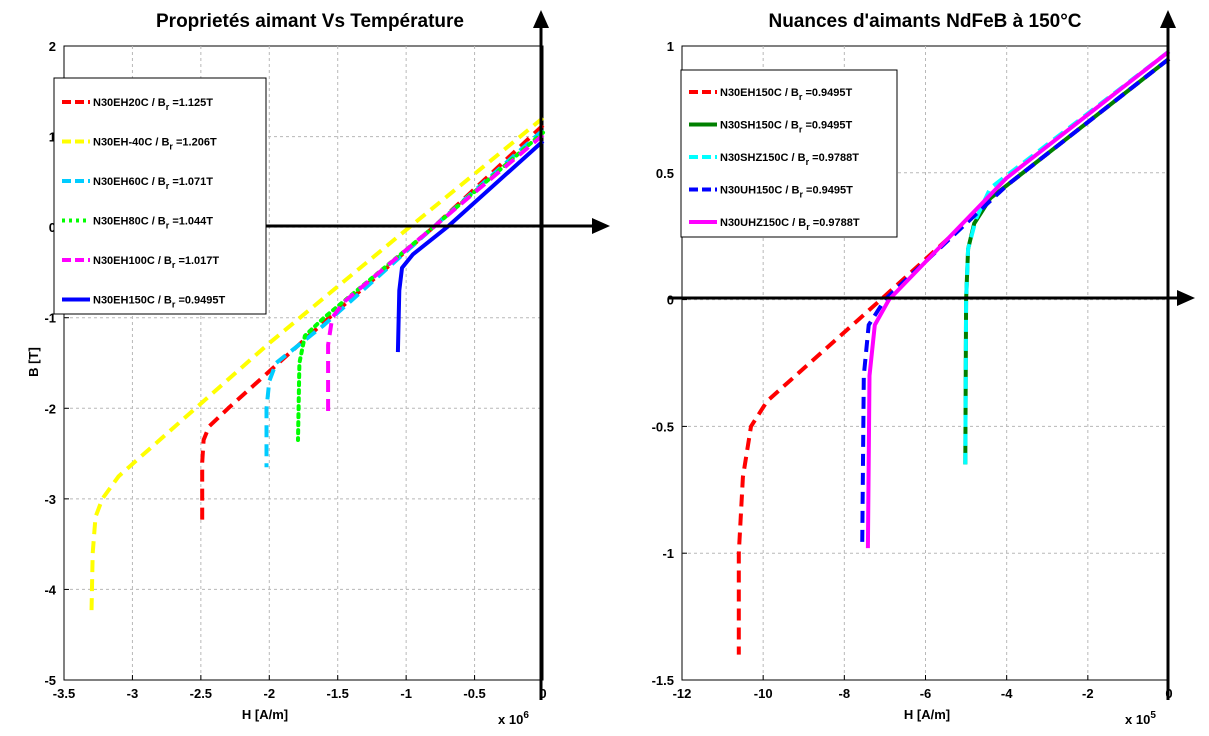 This screenshot has height=736, width=1209. What do you see at coordinates (64, 693) in the screenshot?
I see `x-tick-label: -3.5` at bounding box center [64, 693].